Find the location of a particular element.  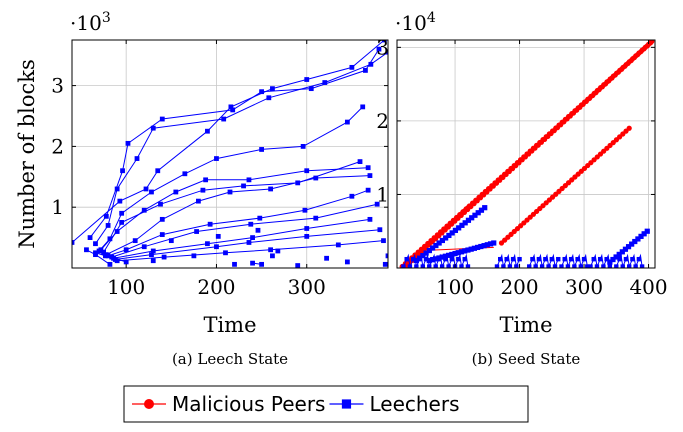

axis-multiplier: ·104 is located at coordinates (415, 22).